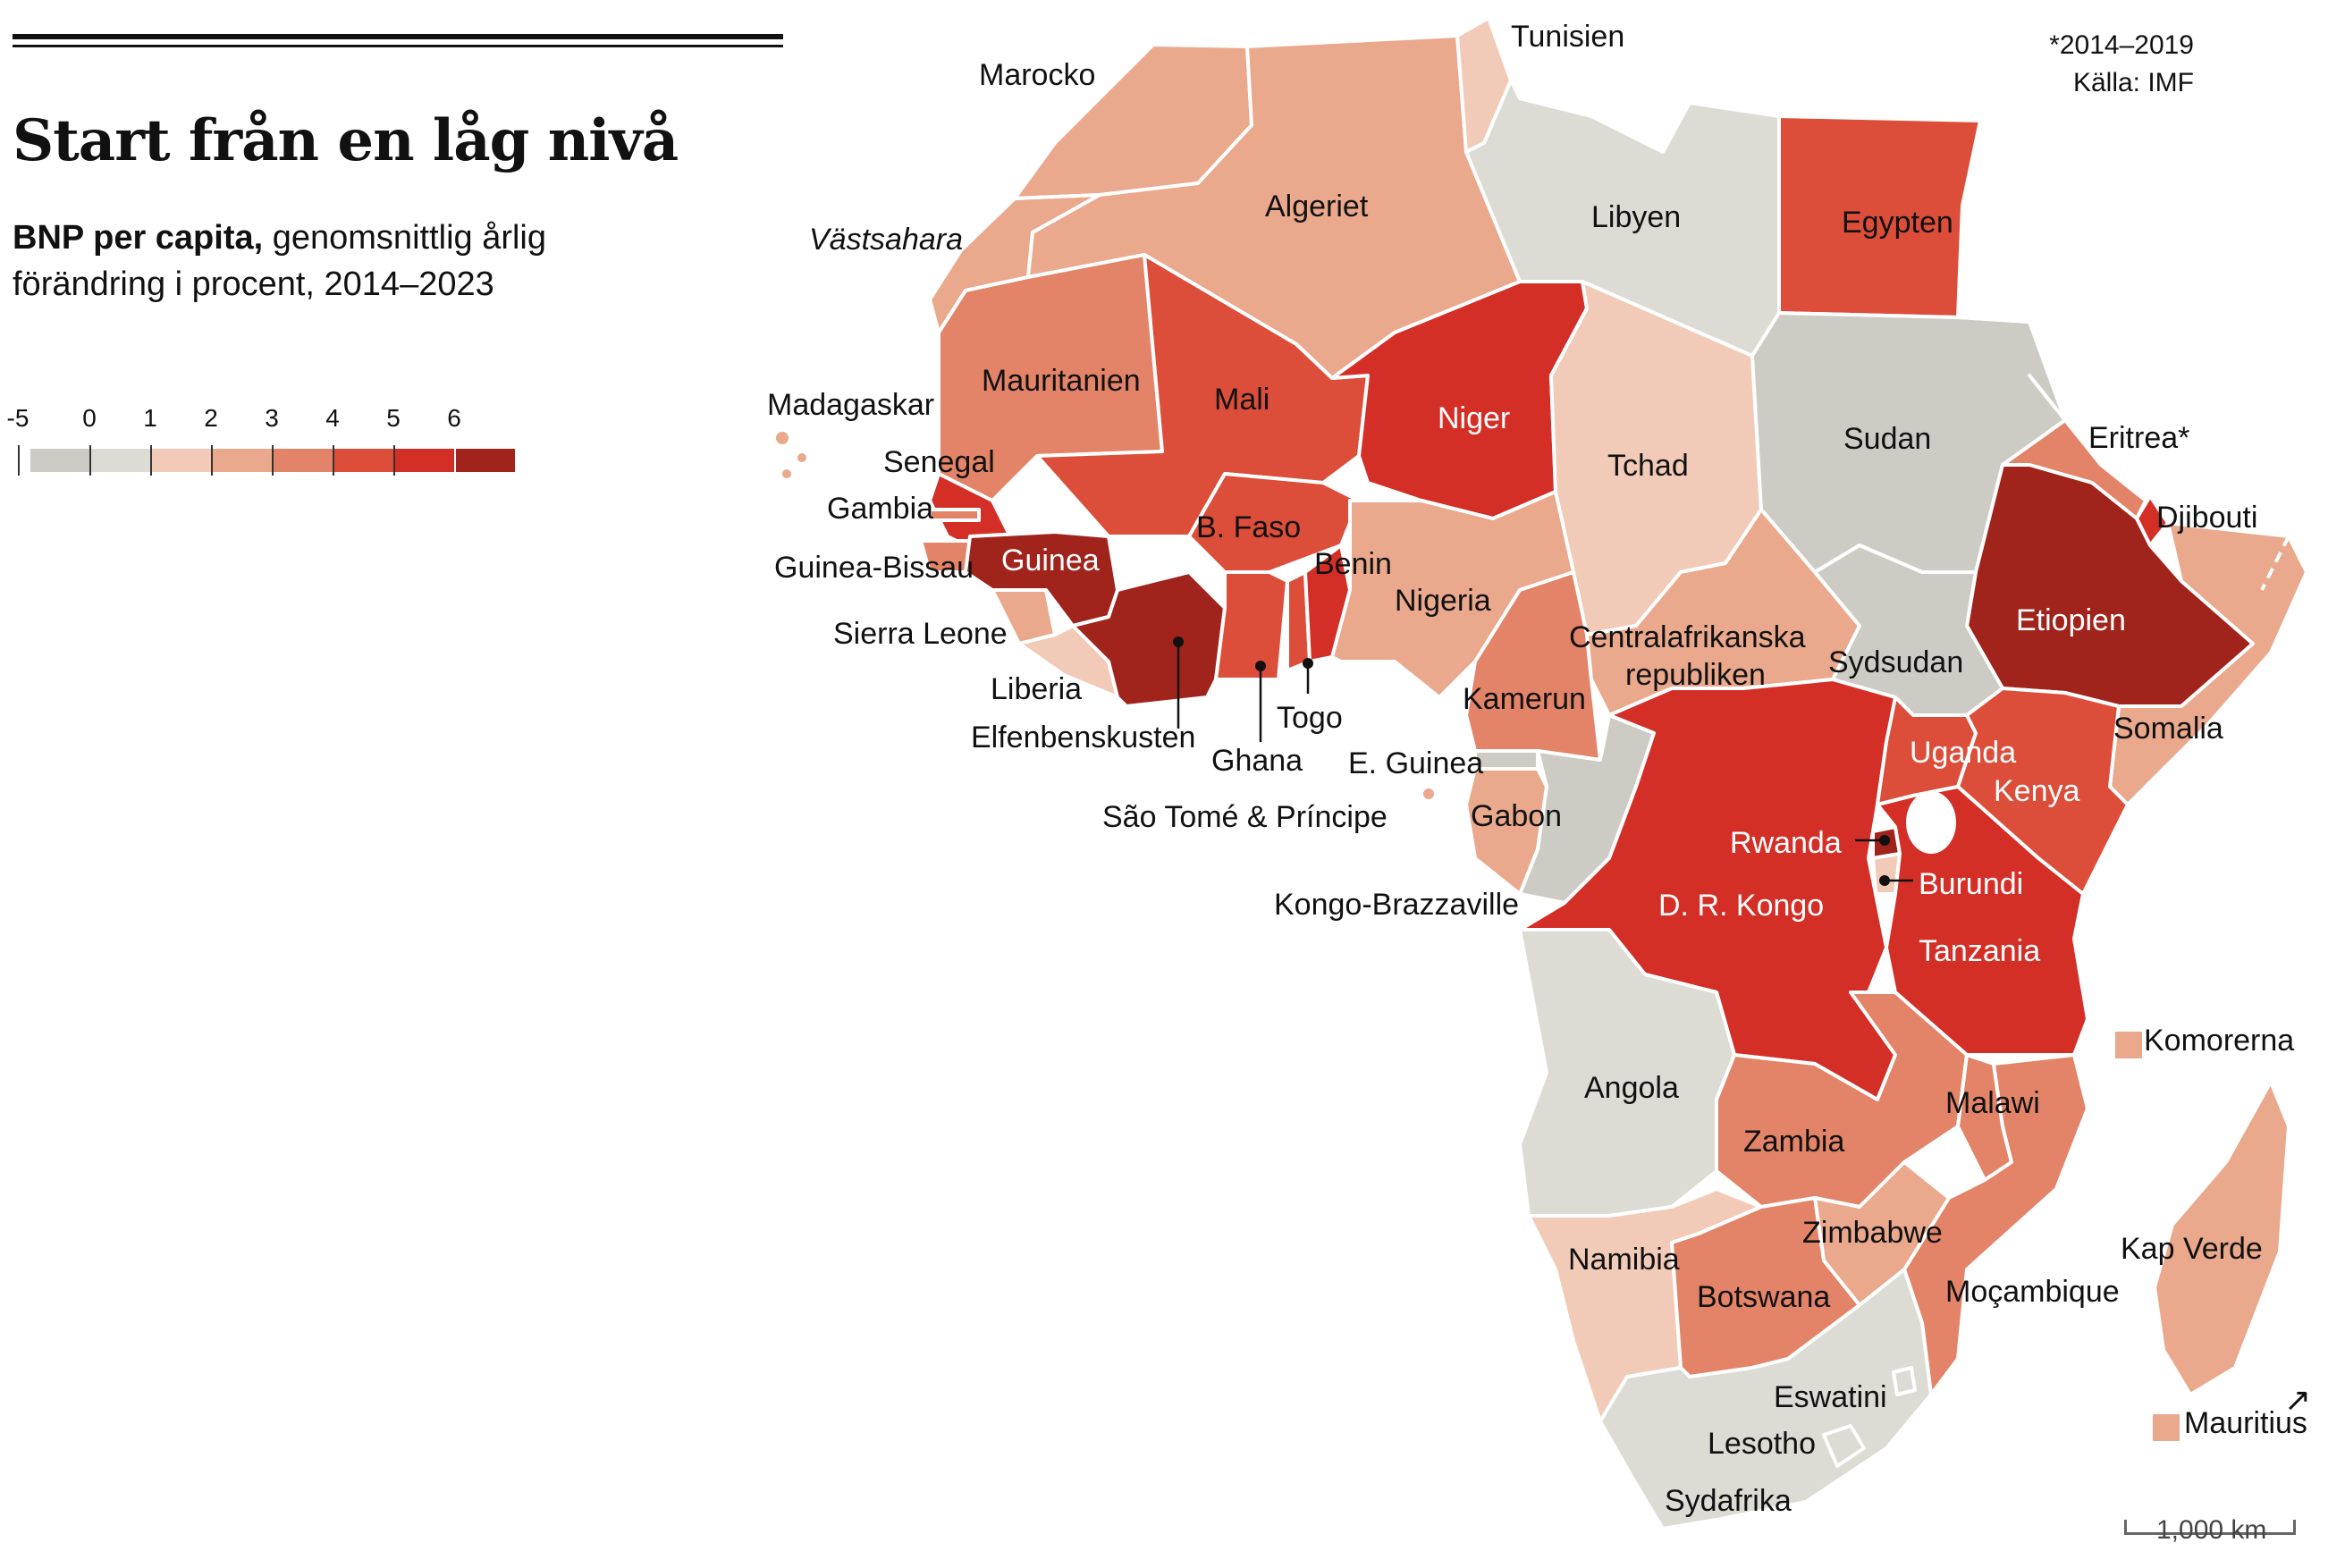  I want to click on label-eritrea: Eritrea*, so click(2139, 438).